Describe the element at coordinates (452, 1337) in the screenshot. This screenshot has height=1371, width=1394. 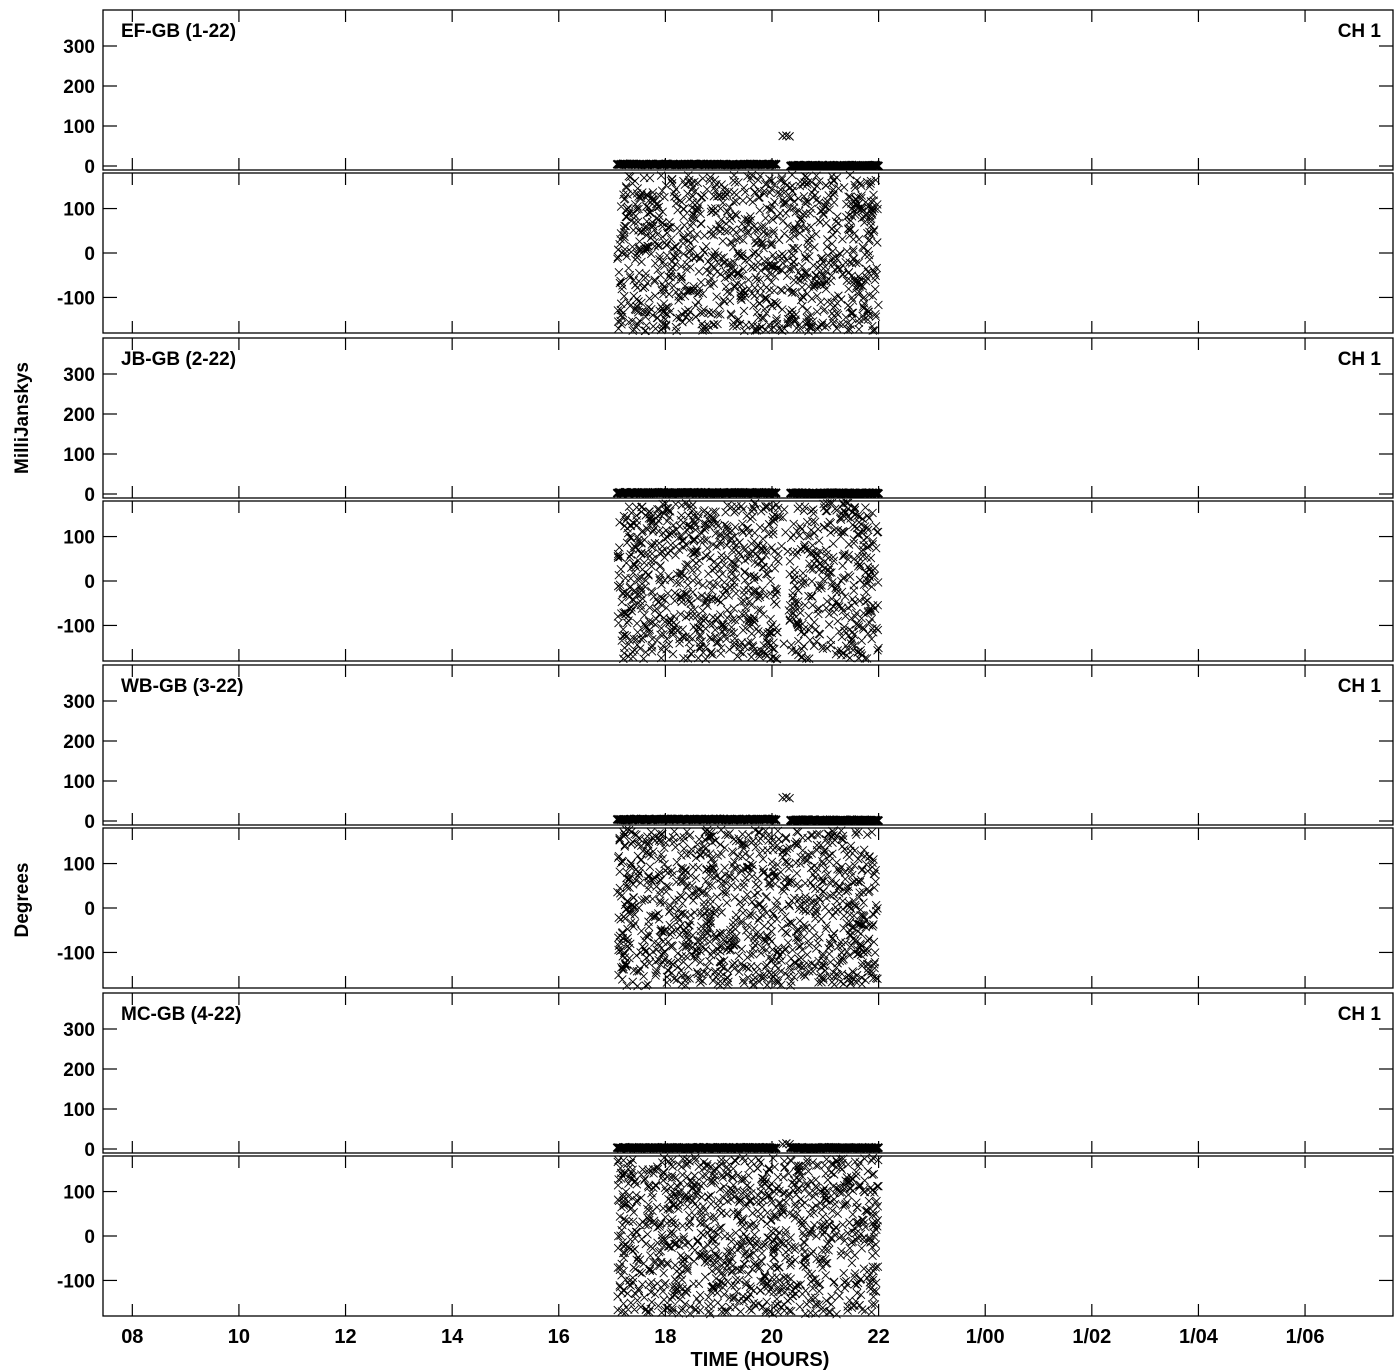
I see `x-tick-label: 14` at that location.